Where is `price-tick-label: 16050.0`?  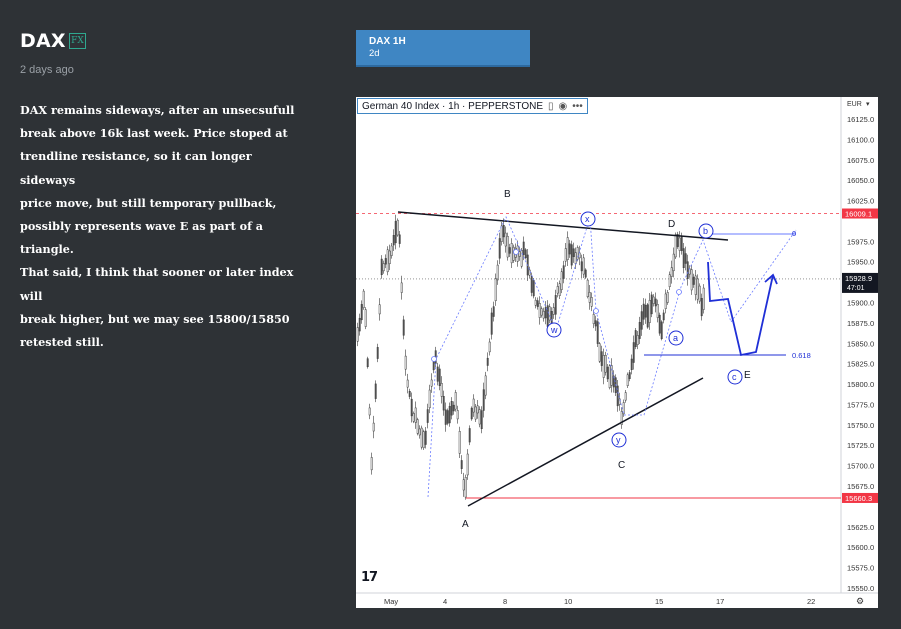 price-tick-label: 16050.0 is located at coordinates (860, 180).